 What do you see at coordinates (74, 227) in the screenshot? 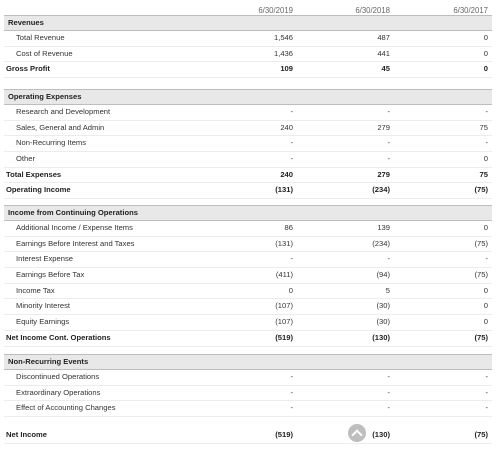
I see `row-label: Additional Income / Expense Items` at bounding box center [74, 227].